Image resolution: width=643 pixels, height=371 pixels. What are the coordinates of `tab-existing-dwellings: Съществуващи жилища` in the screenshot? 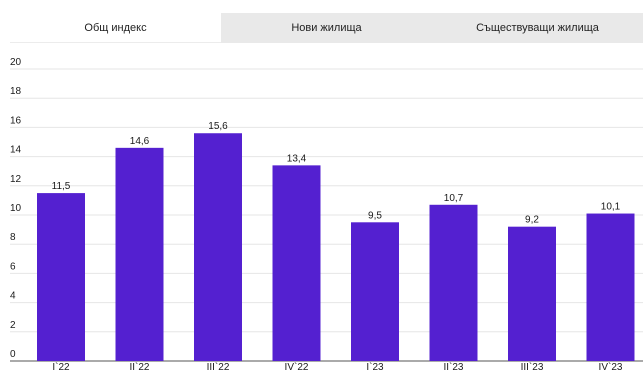 It's located at (537, 28).